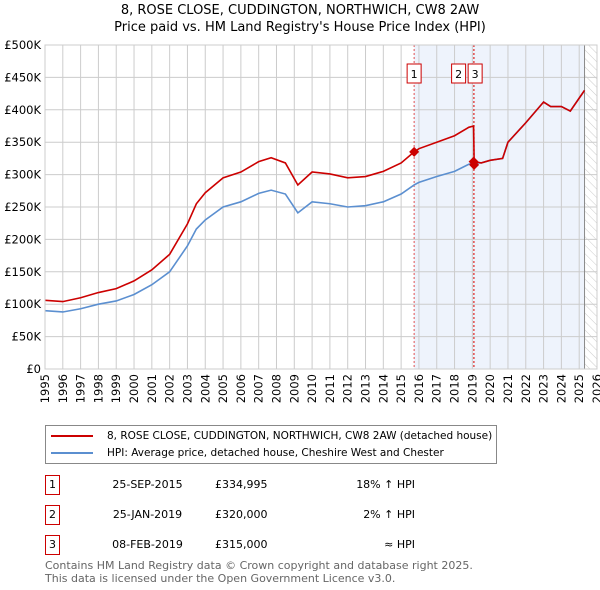 The height and width of the screenshot is (590, 600). Describe the element at coordinates (22, 77) in the screenshot. I see `y-tick-label: £450K` at that location.